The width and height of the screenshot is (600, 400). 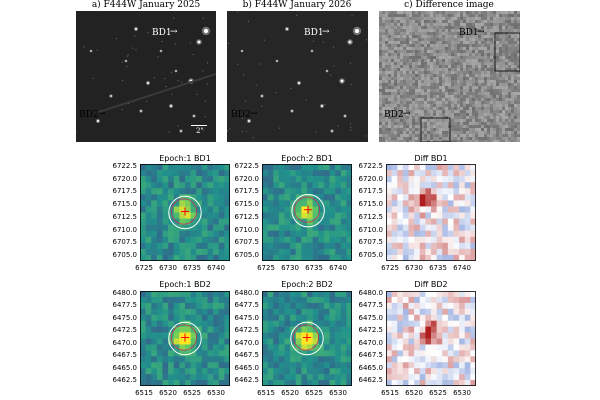 I want to click on y-tick-label: 6717.5, so click(x=125, y=191).